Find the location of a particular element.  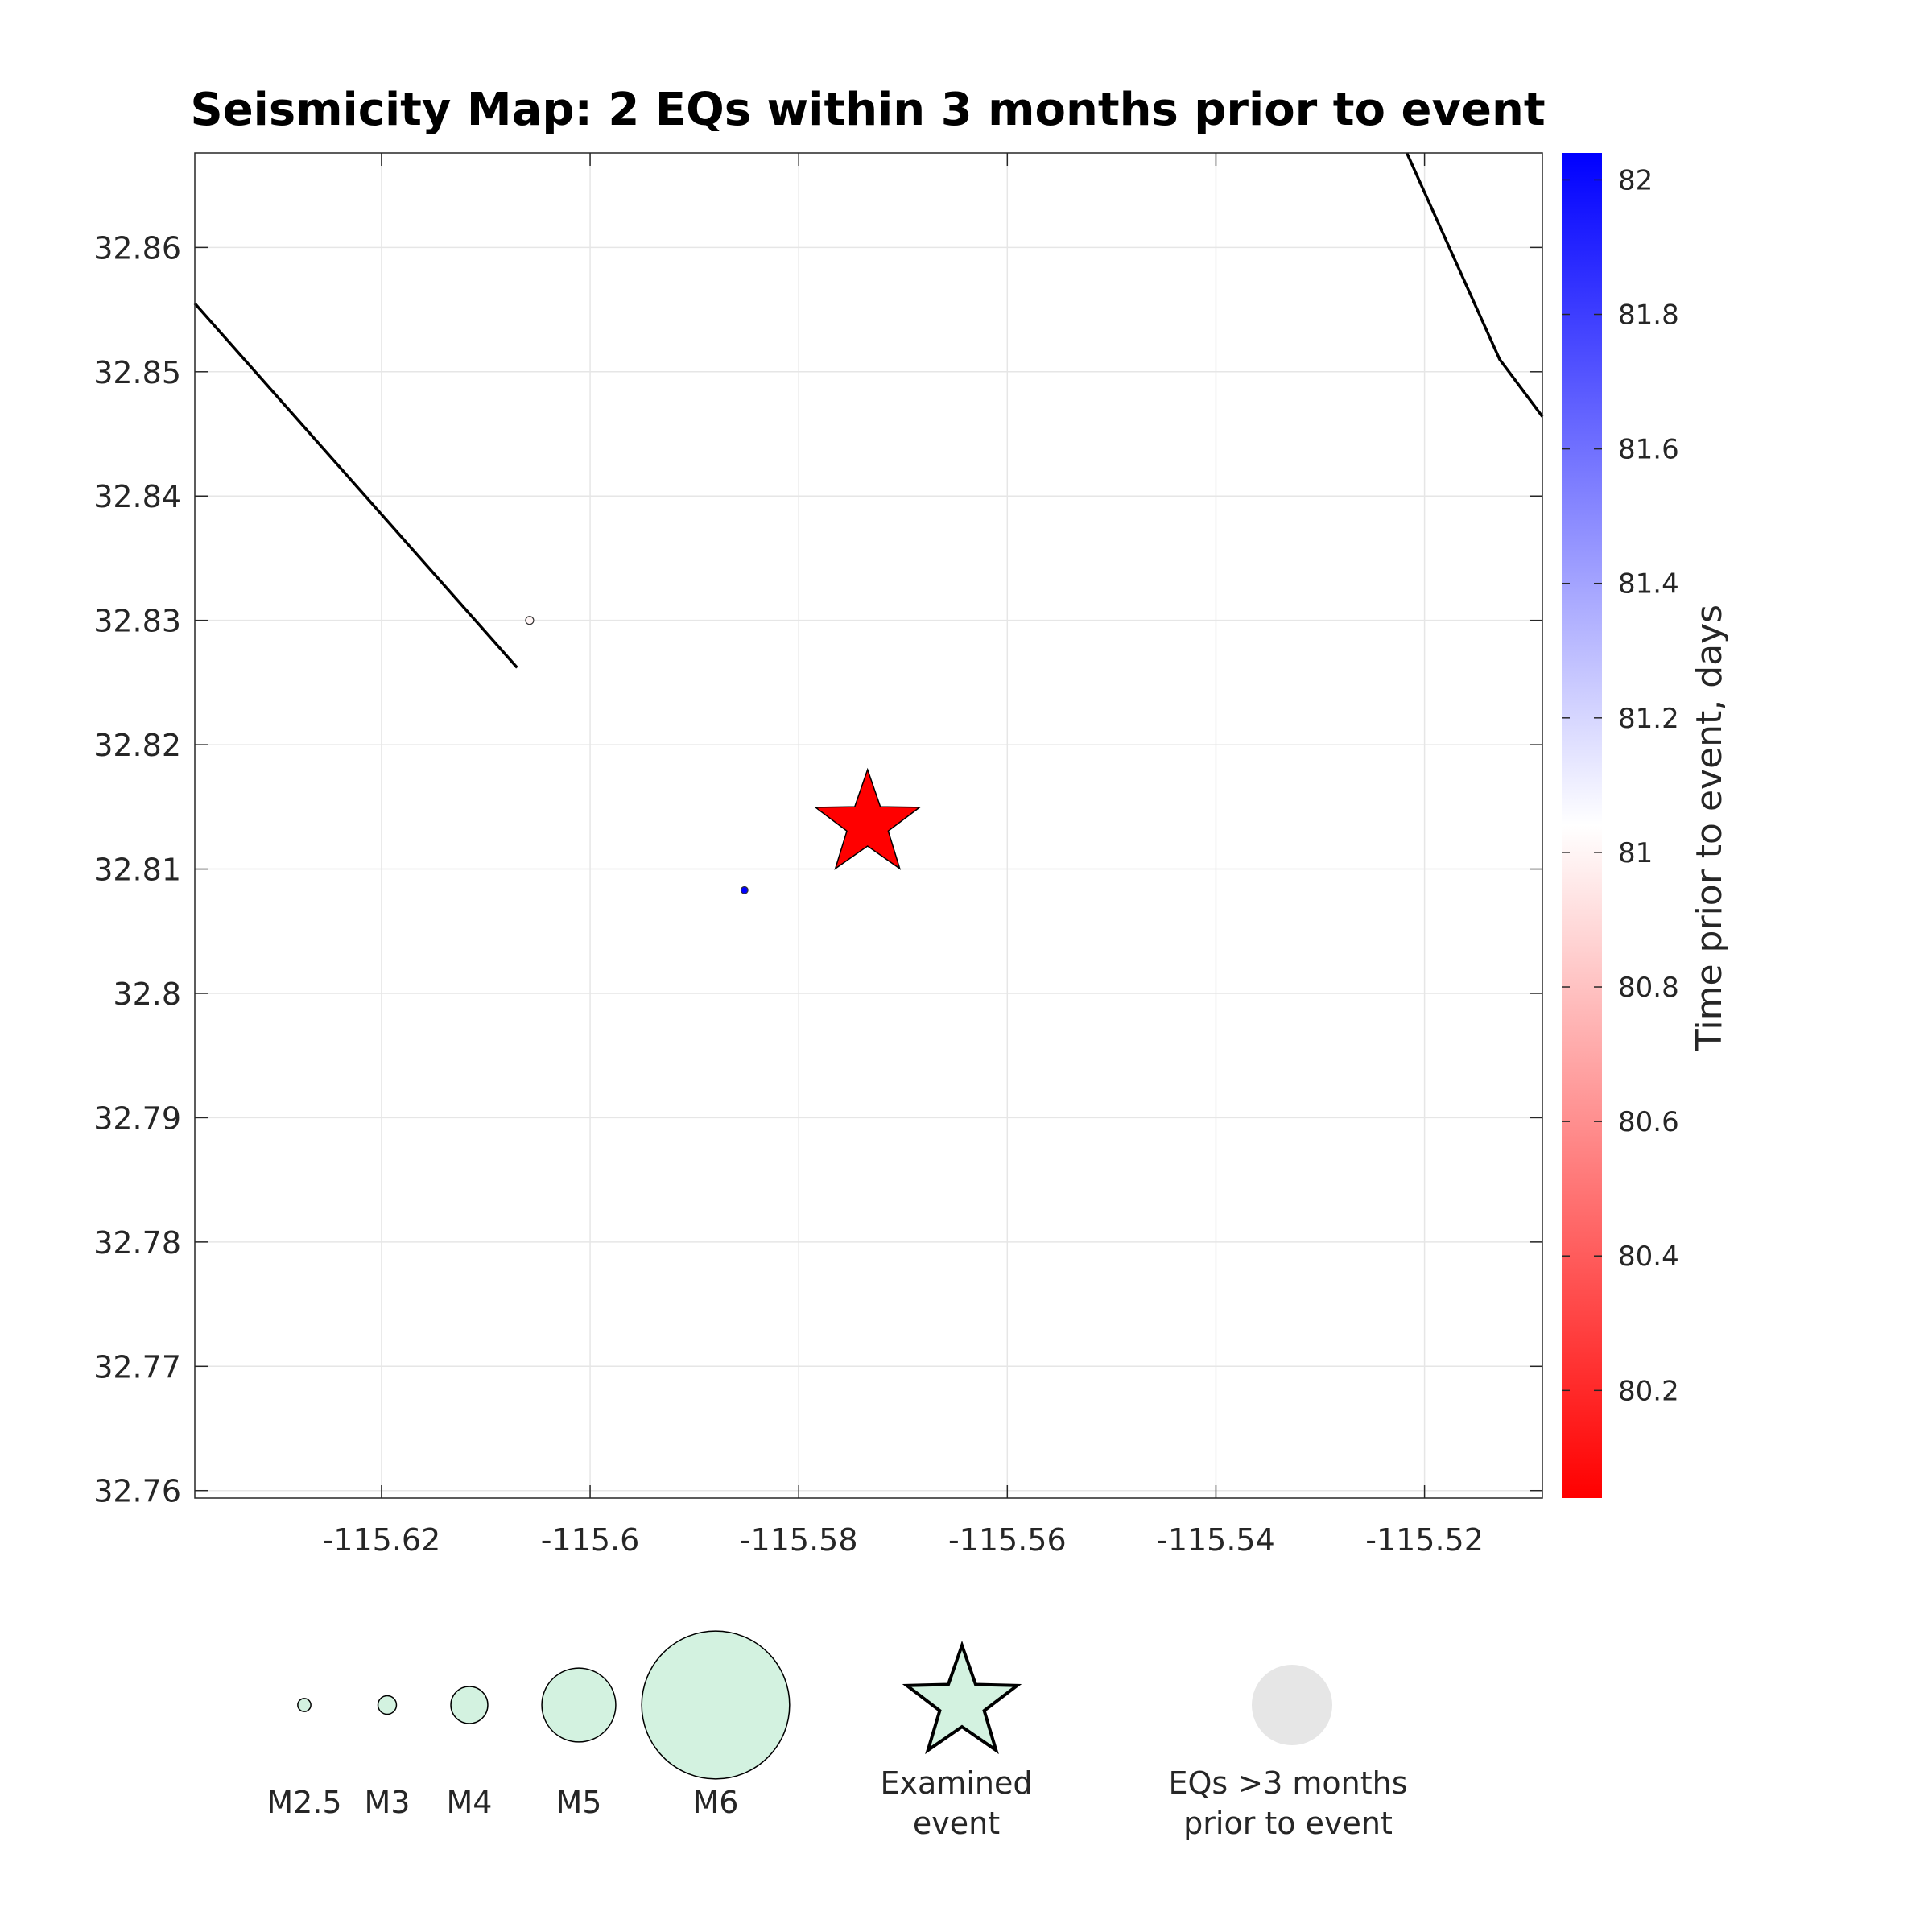

colorbar-ticks: 80.2 80.4 80.6 80.8 81 81.2 81.4 81.6 81.8 82 is located at coordinates (1620, 785).